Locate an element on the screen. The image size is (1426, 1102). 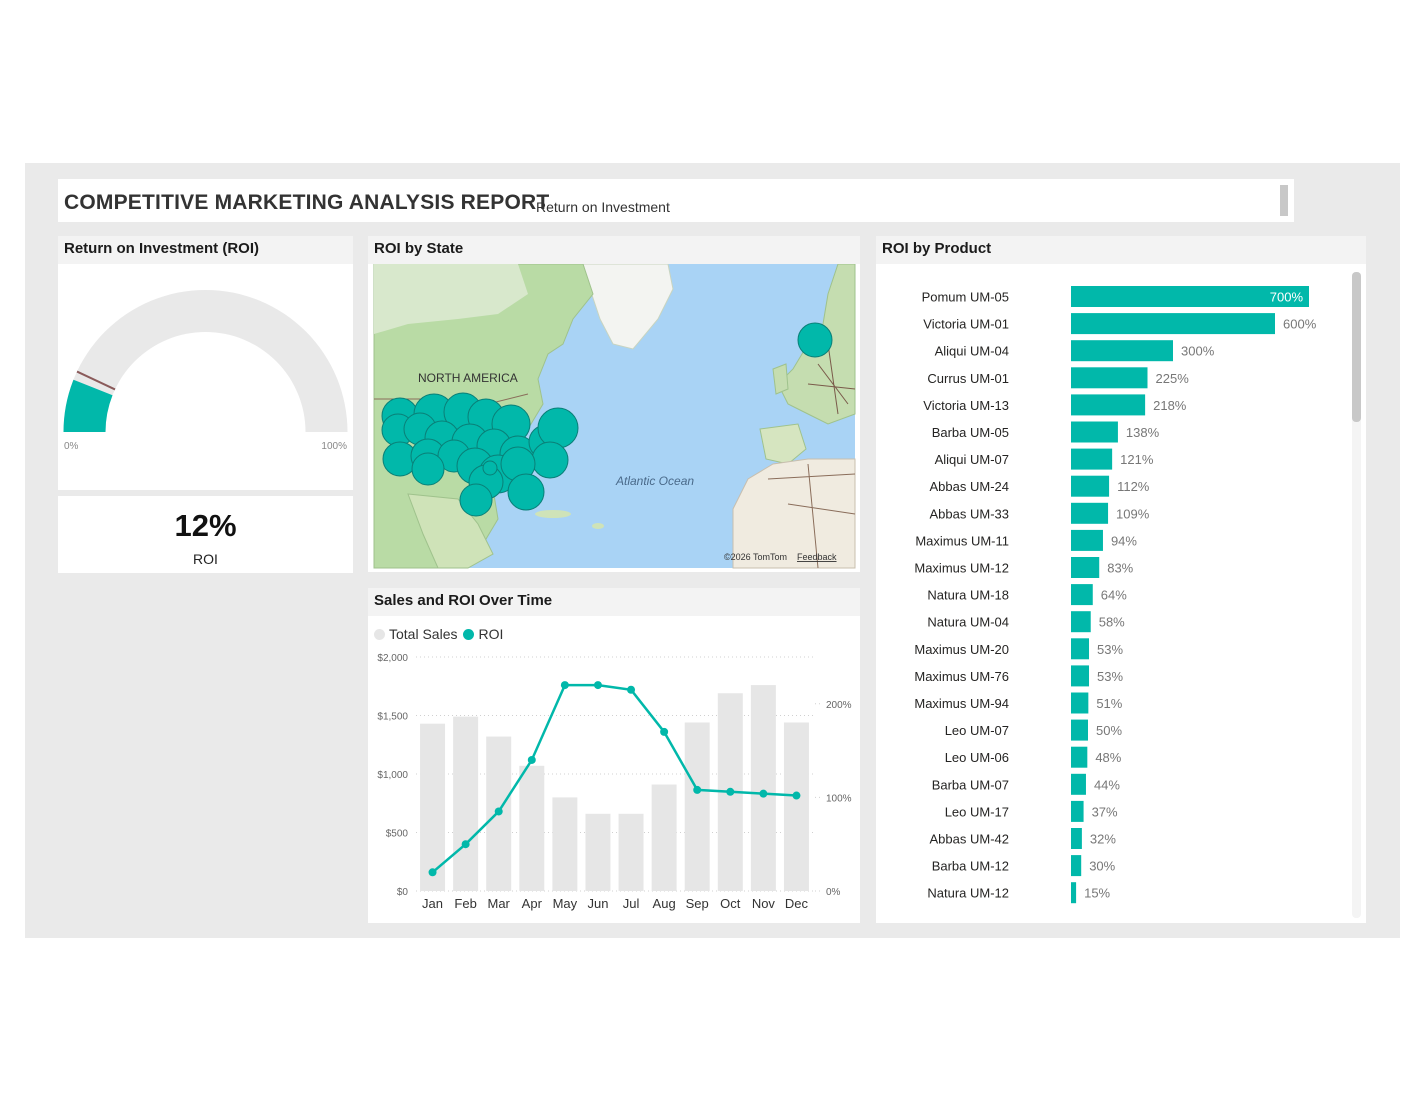
uk-landmass is located at coordinates (780, 379).